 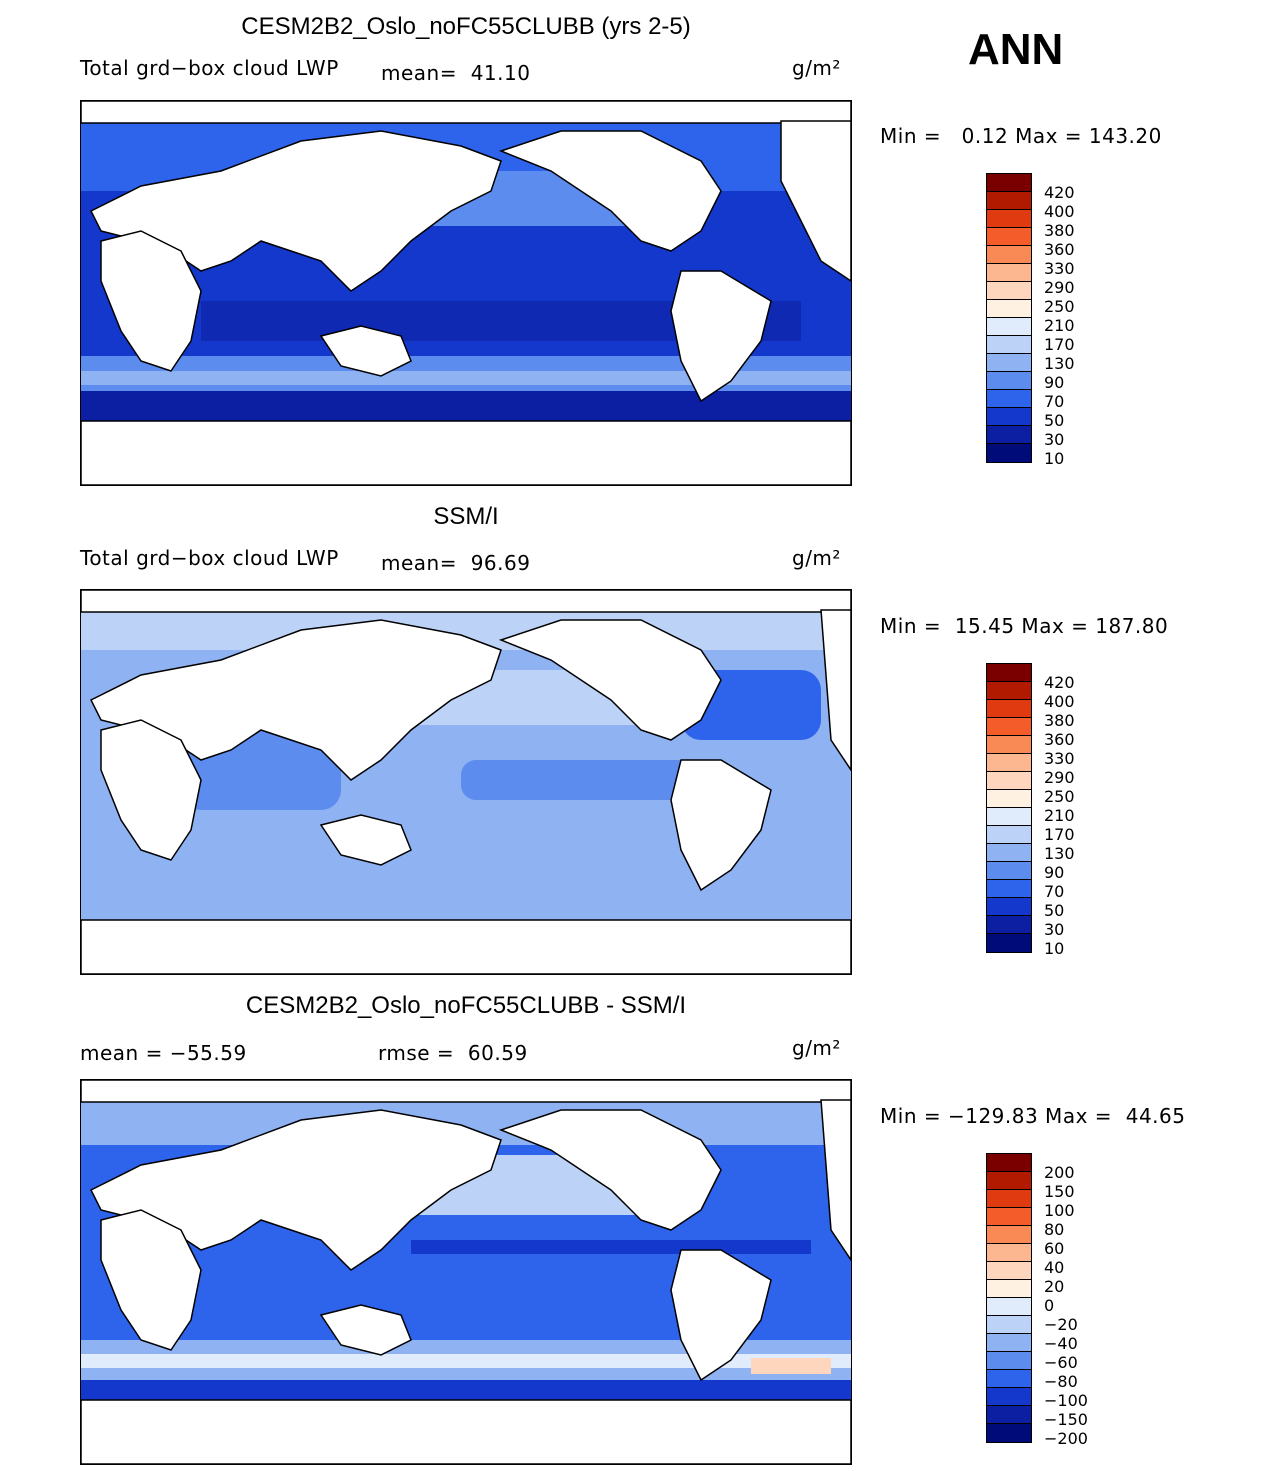 What do you see at coordinates (1054, 401) in the screenshot?
I see `colorbar-label: 70` at bounding box center [1054, 401].